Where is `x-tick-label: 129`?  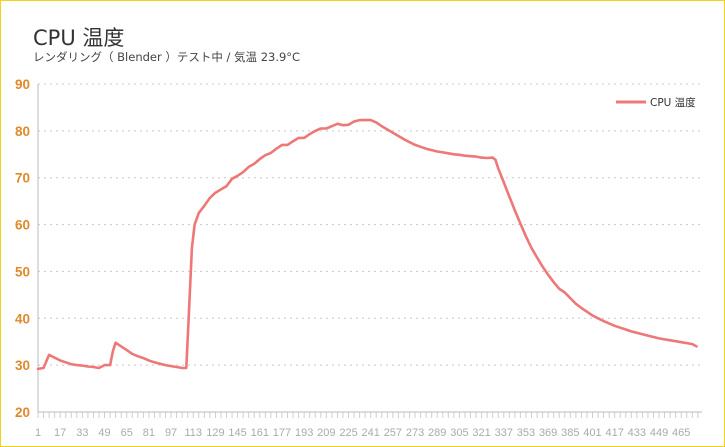 x-tick-label: 129 is located at coordinates (215, 433).